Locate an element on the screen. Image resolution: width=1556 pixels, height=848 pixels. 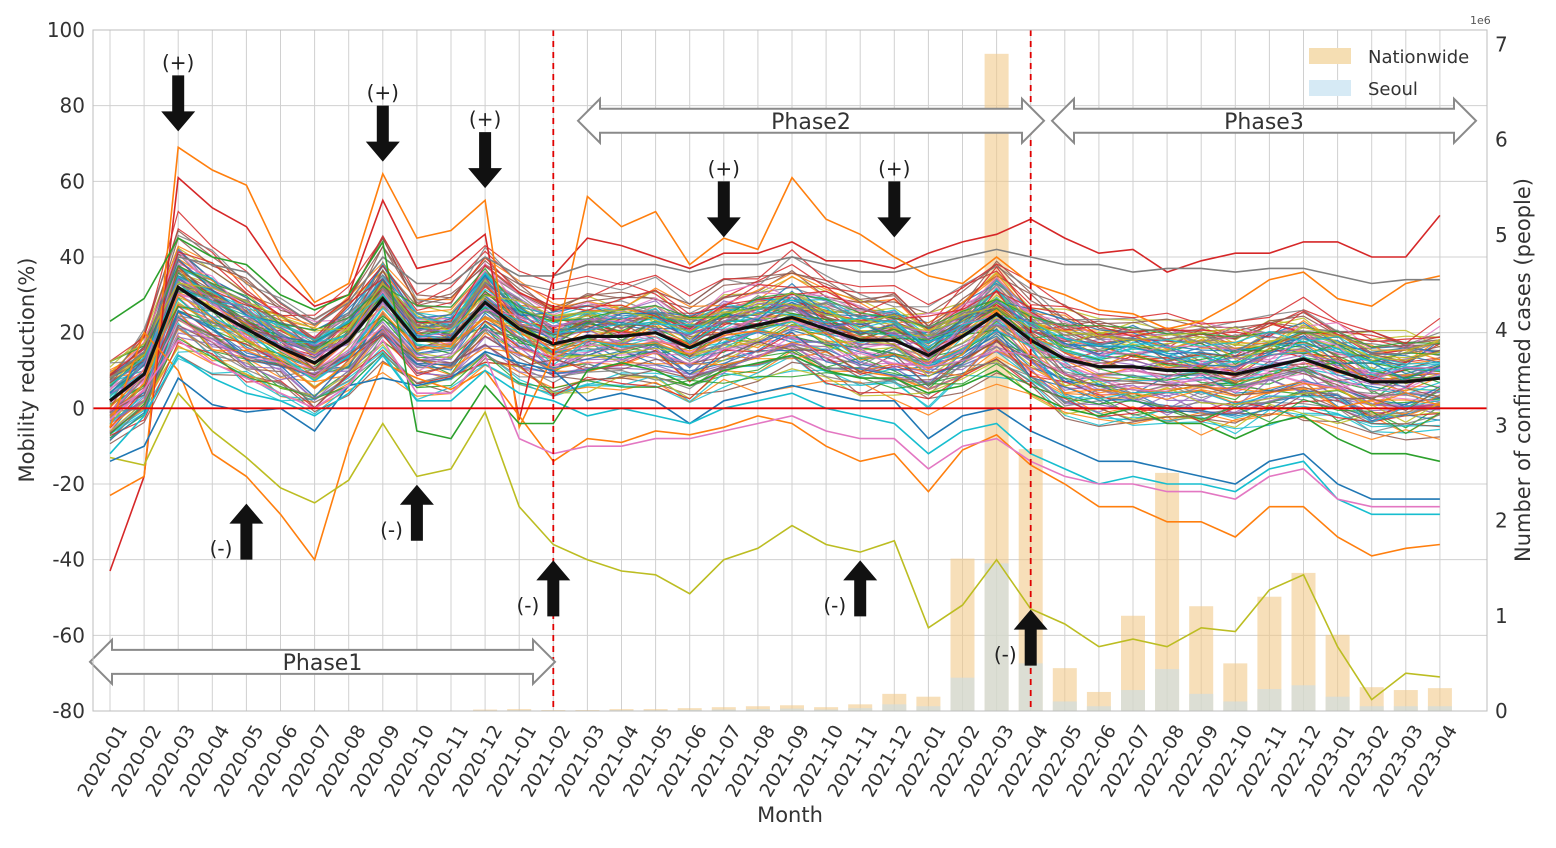
y2-tick-label: 5 is located at coordinates (1501, 235).